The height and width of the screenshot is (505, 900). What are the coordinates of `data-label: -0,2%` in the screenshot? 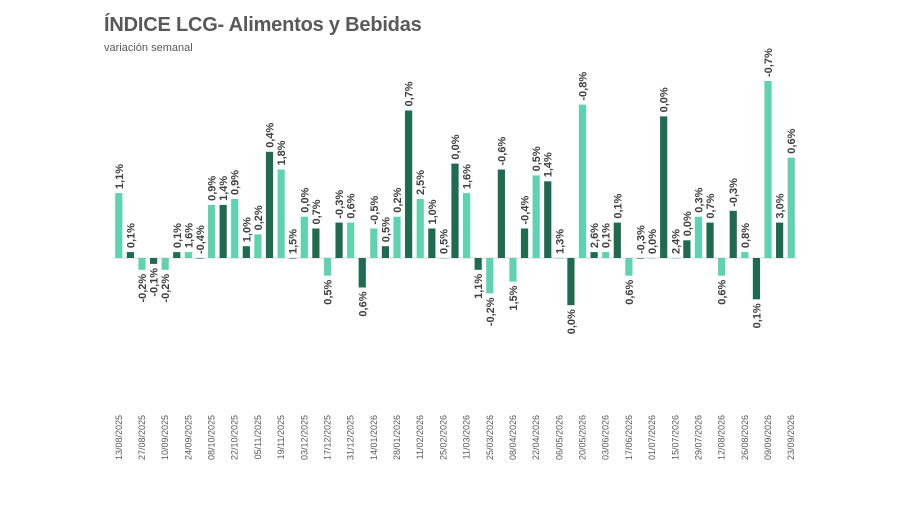 It's located at (491, 311).